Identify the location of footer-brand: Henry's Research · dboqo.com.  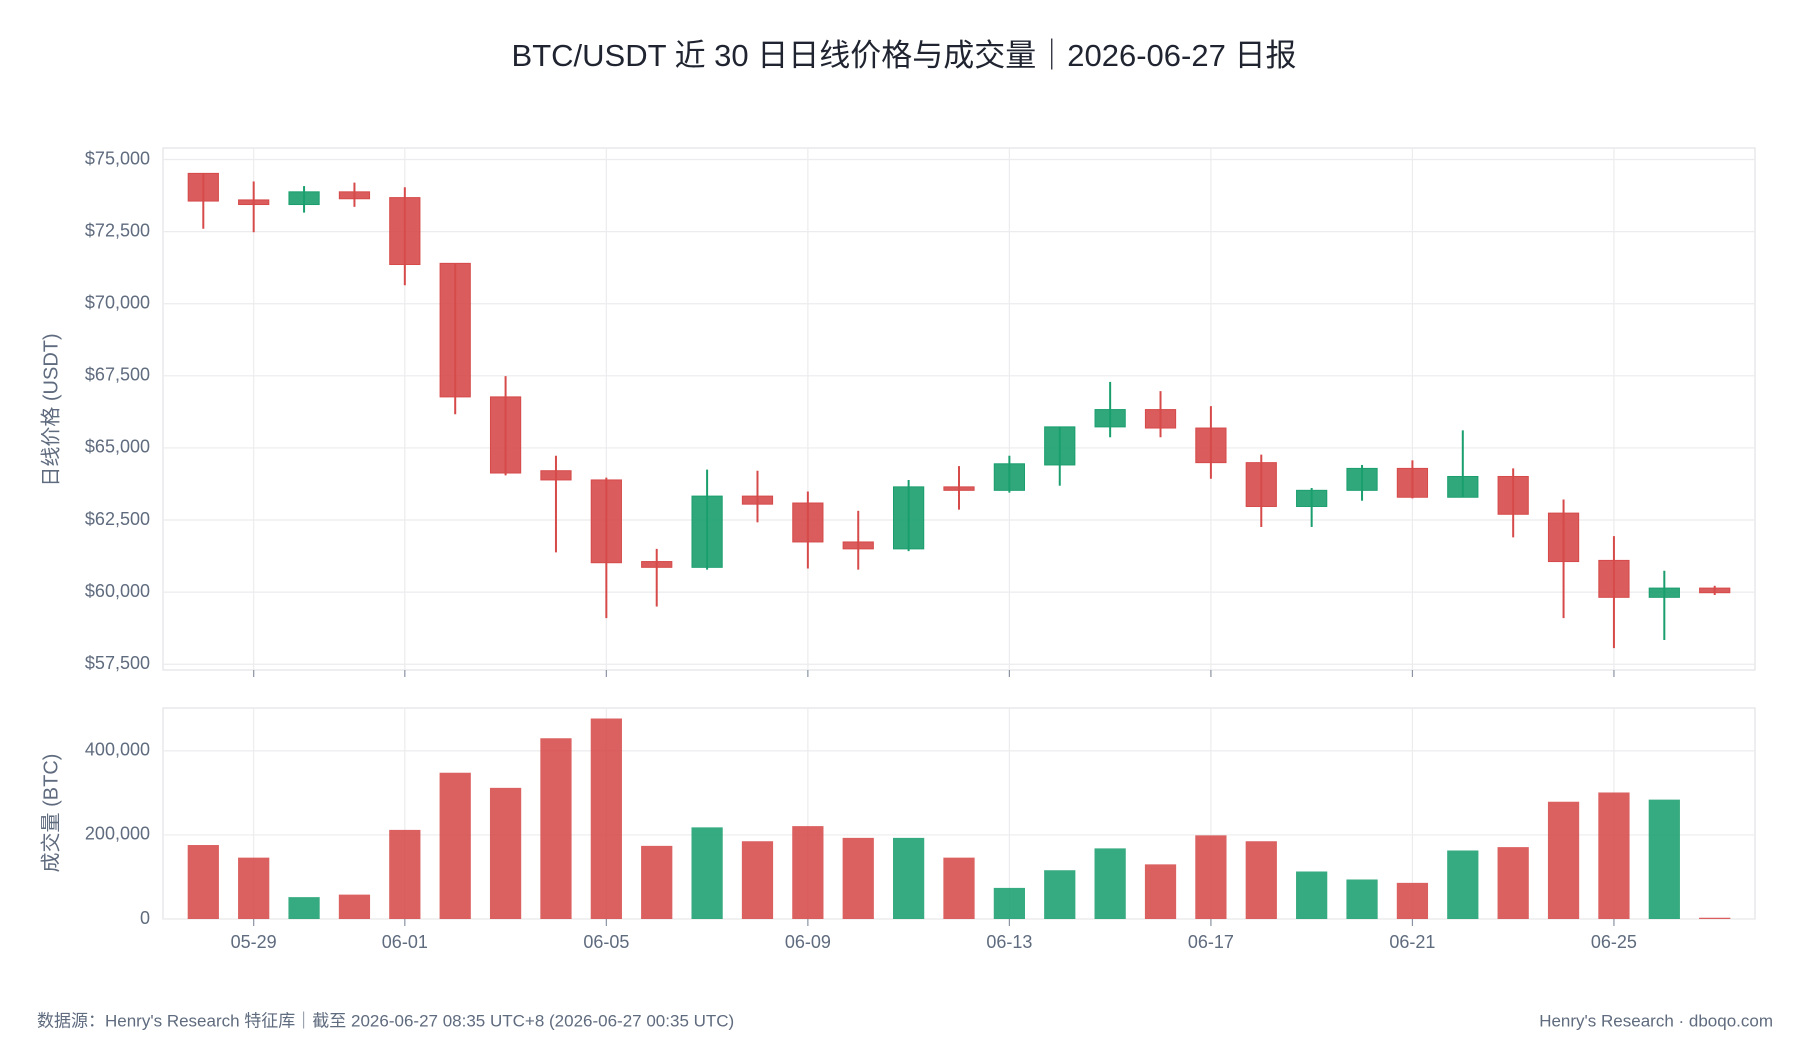
(1656, 1020).